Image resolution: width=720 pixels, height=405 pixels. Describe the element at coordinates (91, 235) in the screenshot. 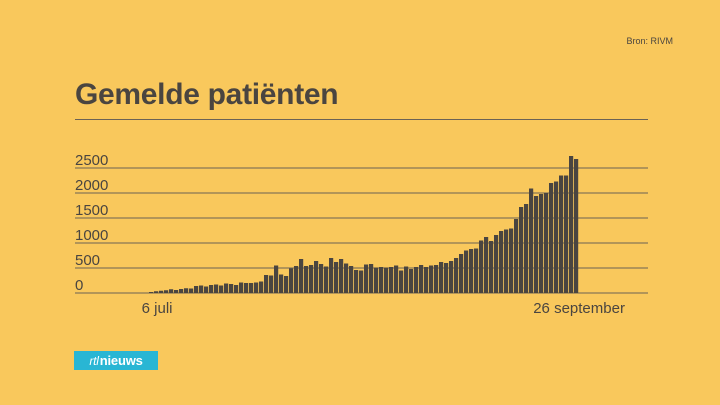

I see `y-tick-label: 1000` at that location.